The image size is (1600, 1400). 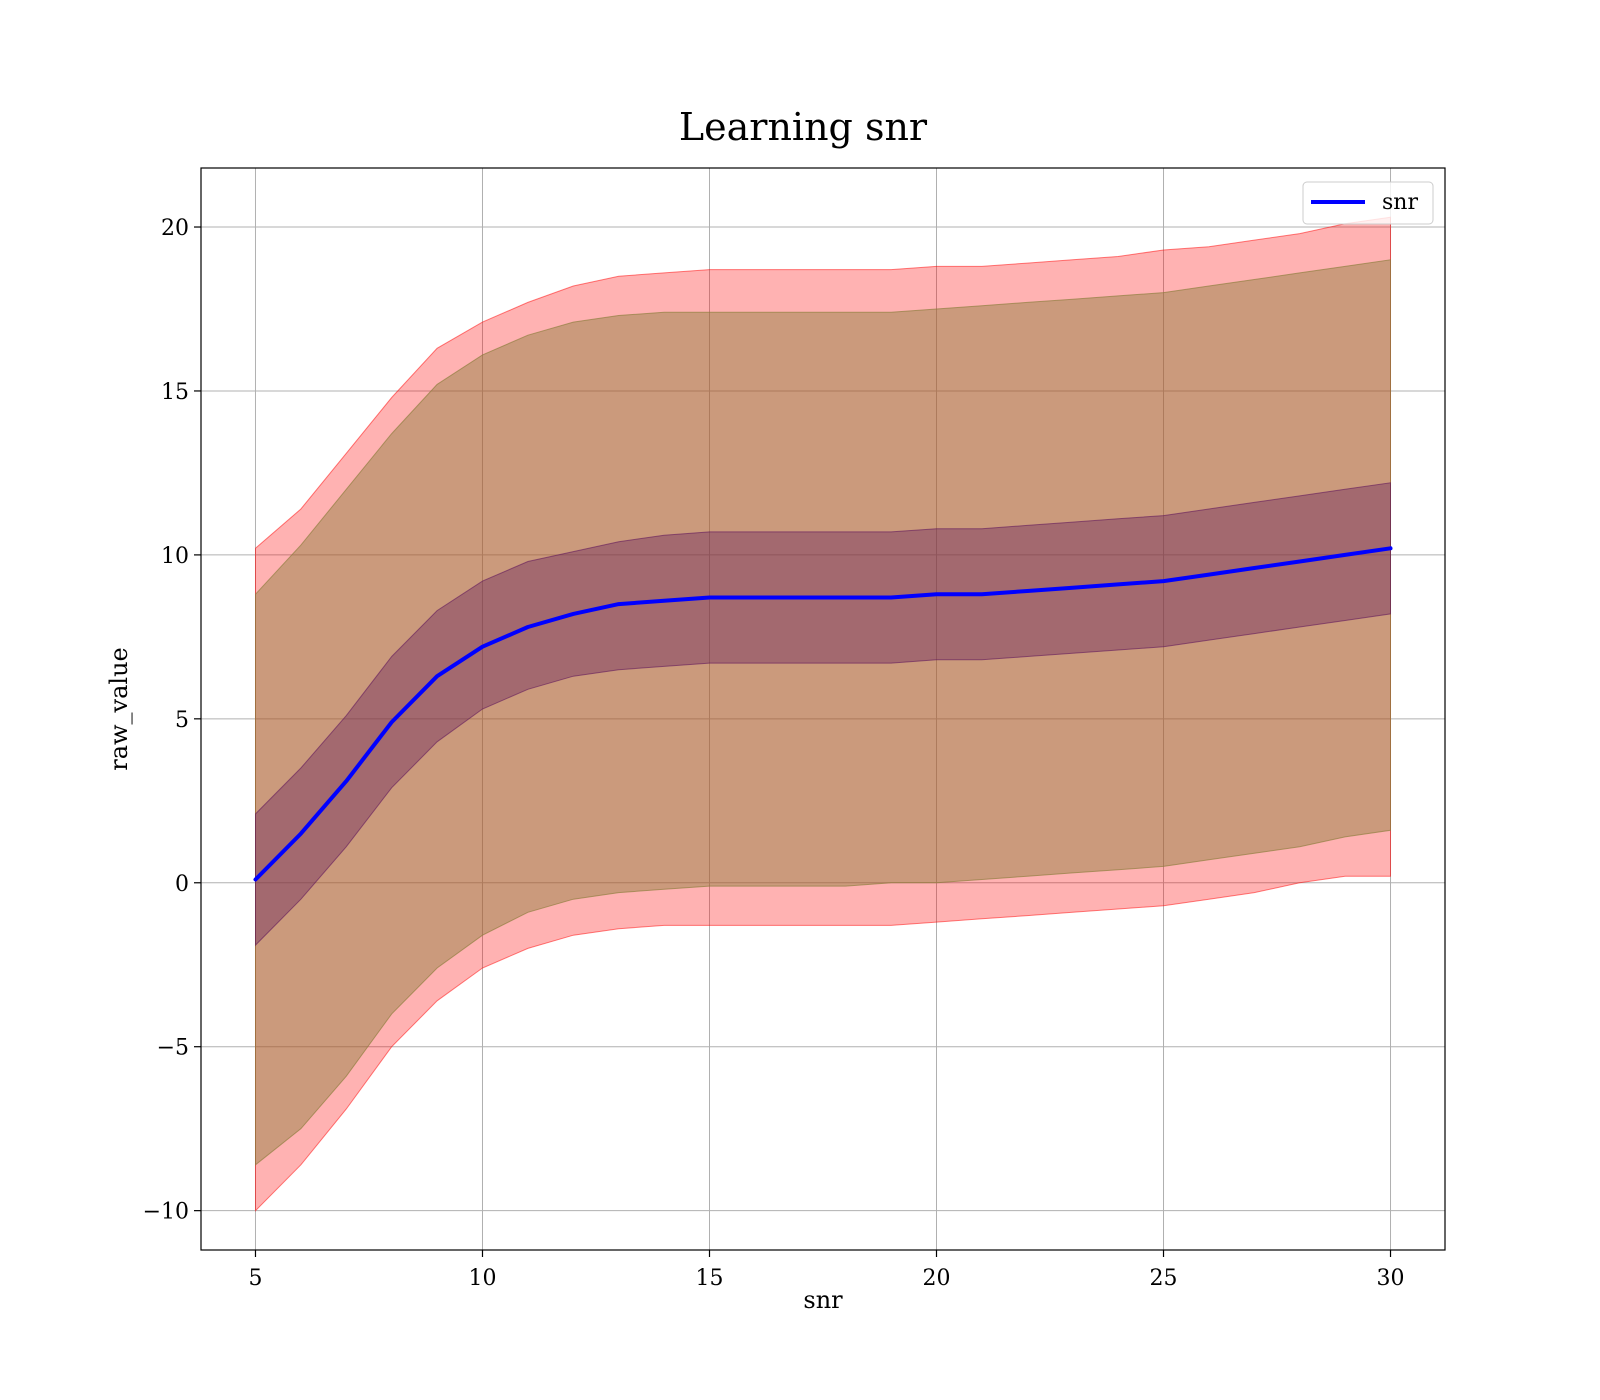 I want to click on legend-label-snr: snr, so click(x=1400, y=202).